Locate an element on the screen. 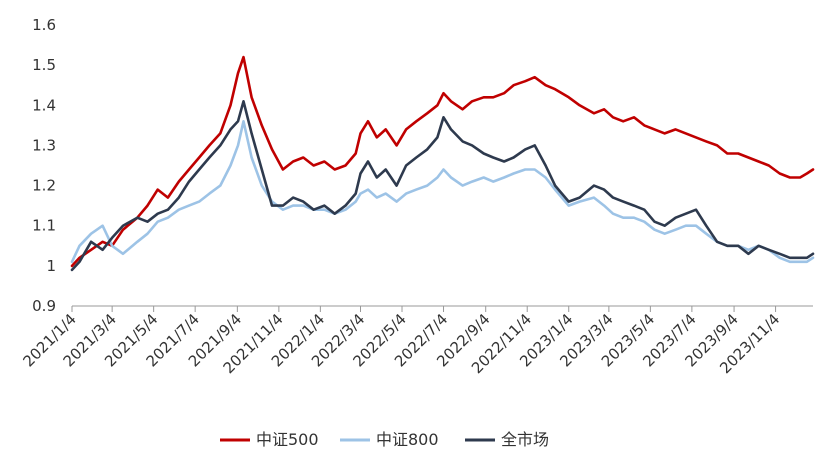  legend: 中证500 中证800 全市场 is located at coordinates (384, 439).